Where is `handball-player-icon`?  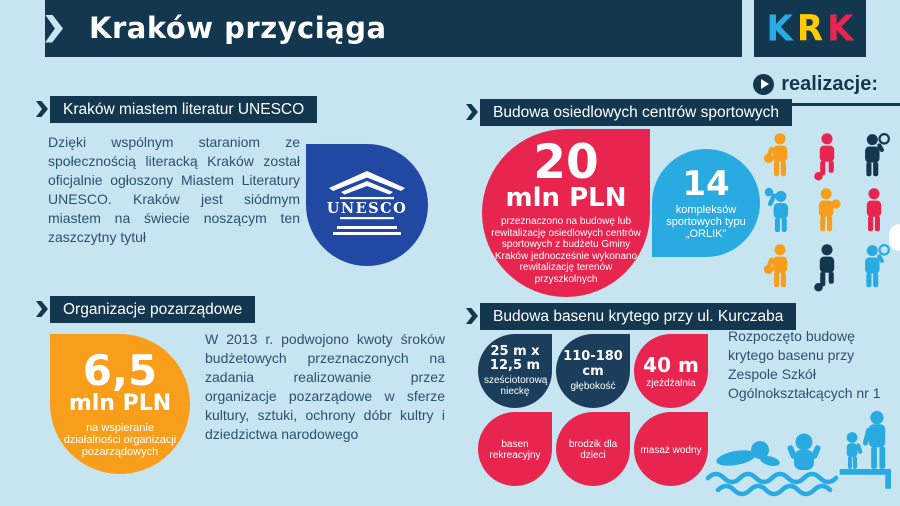 handball-player-icon is located at coordinates (827, 212).